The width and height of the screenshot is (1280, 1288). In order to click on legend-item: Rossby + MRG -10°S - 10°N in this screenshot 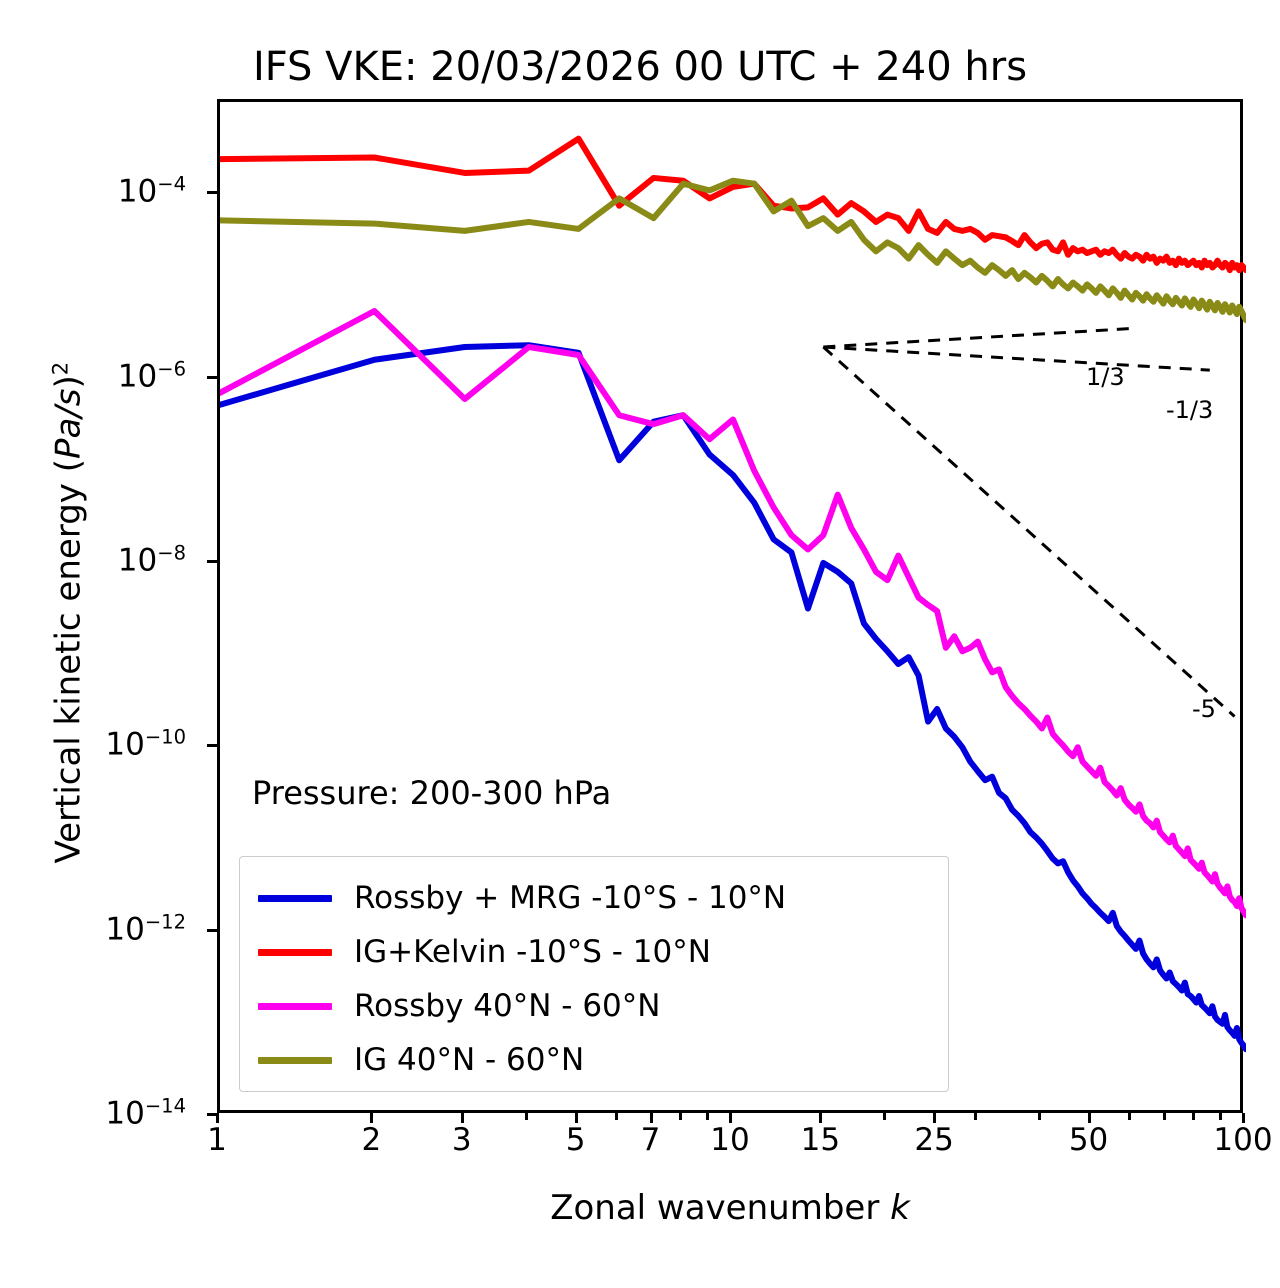, I will do `click(594, 898)`.